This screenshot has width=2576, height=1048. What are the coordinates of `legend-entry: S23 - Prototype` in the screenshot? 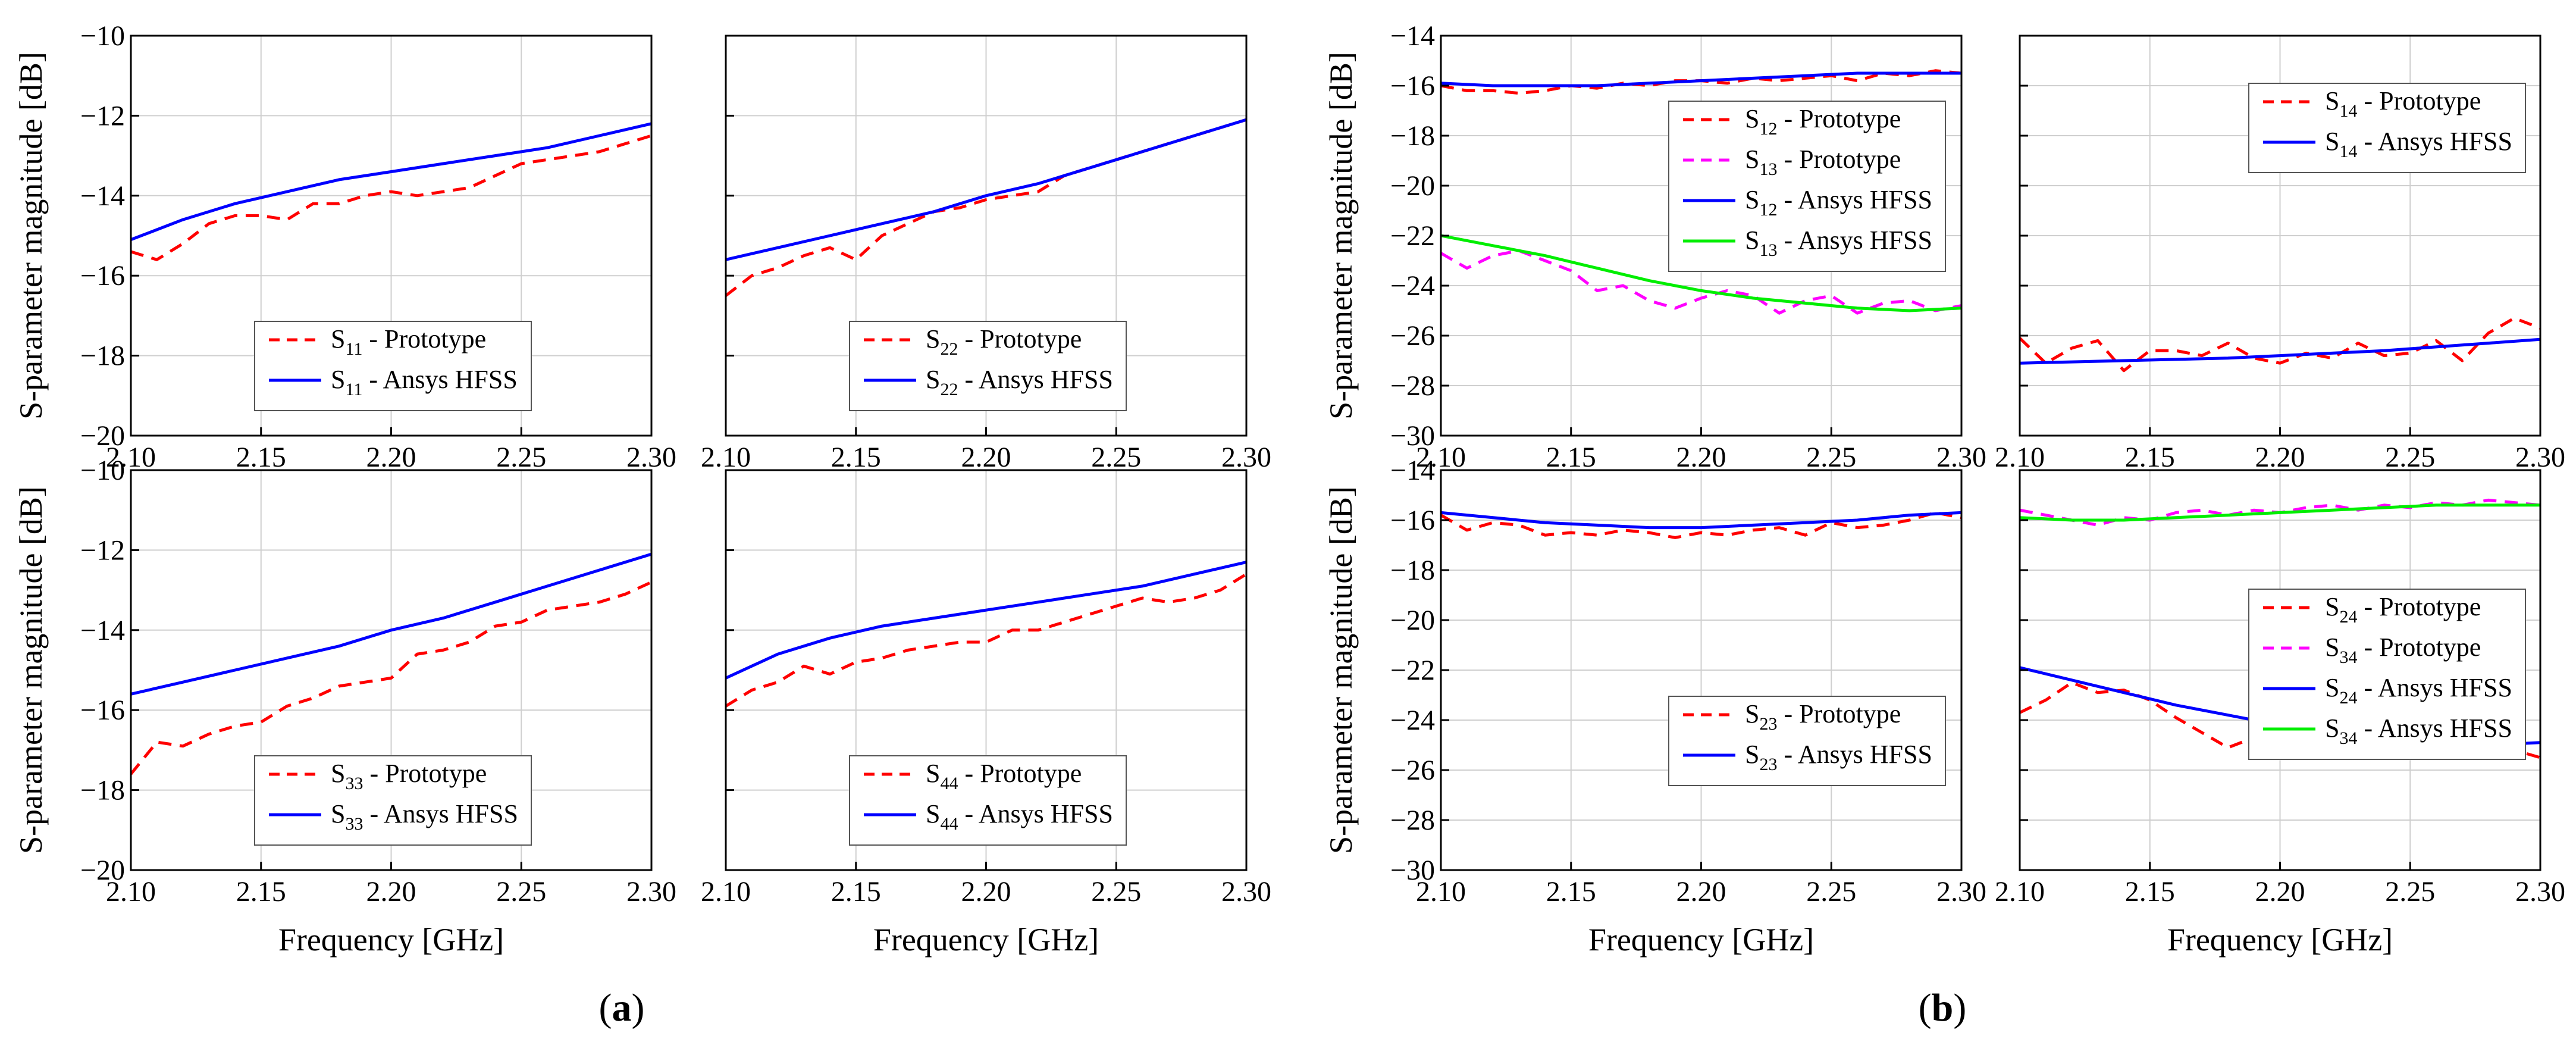 It's located at (1823, 717).